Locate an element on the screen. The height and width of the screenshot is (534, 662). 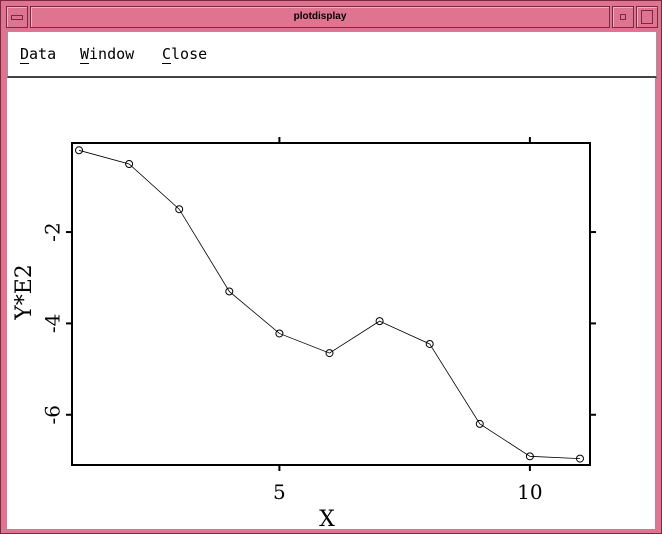
window-menu-icon is located at coordinates (17, 17).